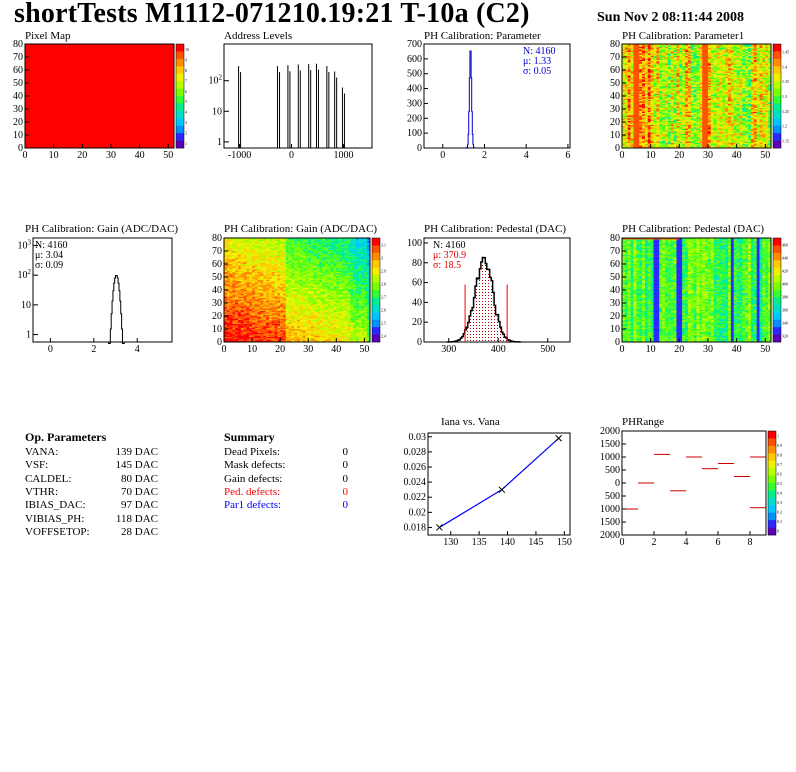 This screenshot has height=772, width=796. I want to click on colorbar-label: 7, so click(186, 80).